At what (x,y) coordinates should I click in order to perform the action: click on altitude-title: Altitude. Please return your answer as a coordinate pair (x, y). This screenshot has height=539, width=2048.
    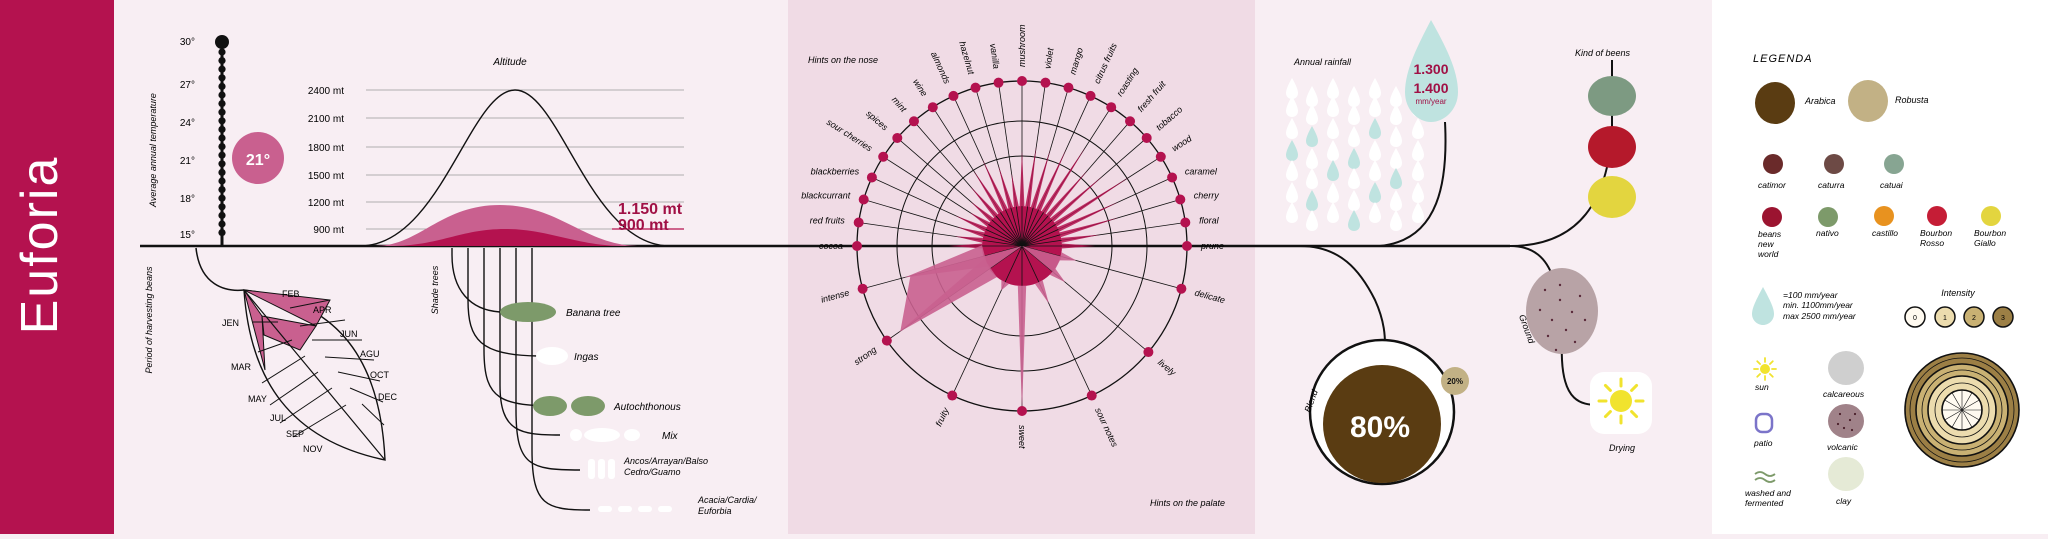
    Looking at the image, I should click on (509, 62).